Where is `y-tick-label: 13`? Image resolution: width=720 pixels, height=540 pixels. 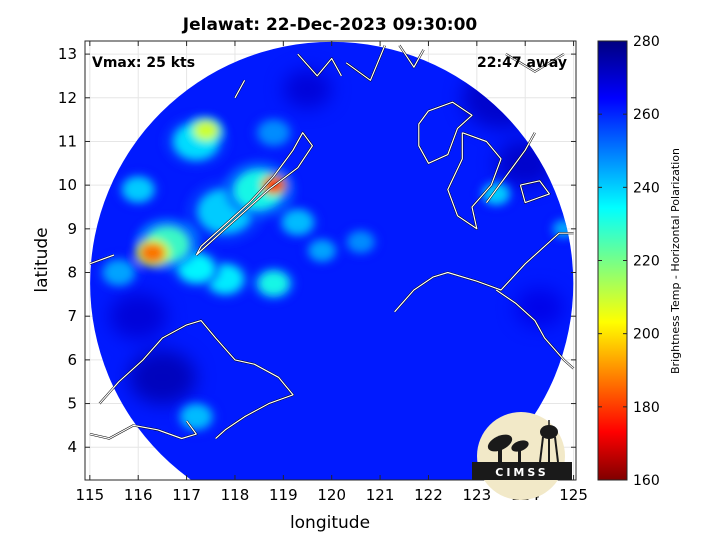
y-tick-label: 13 is located at coordinates (67, 54).